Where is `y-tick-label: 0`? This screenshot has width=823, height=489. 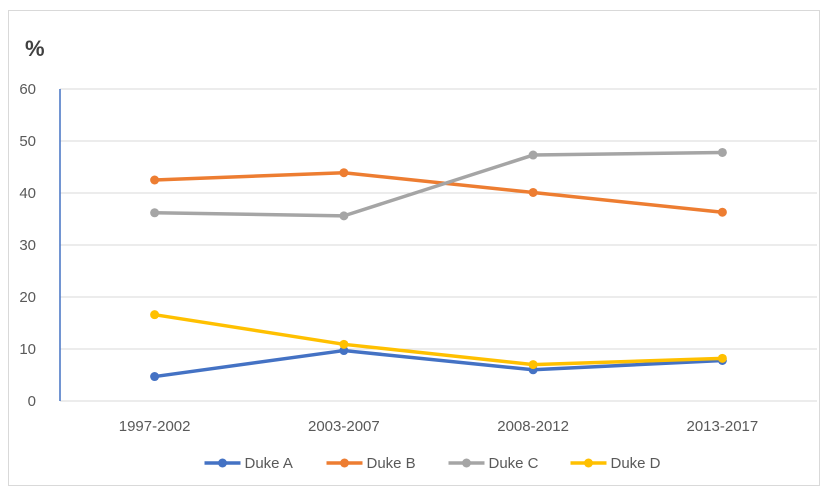 y-tick-label: 0 is located at coordinates (32, 401).